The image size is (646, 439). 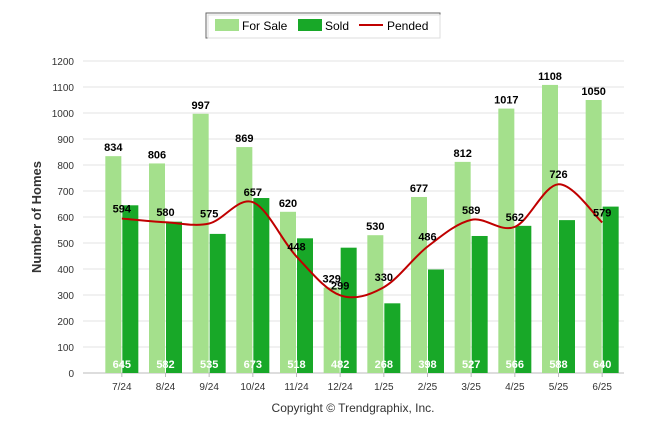 I want to click on legend-item-for-sale: For Sale, so click(x=251, y=26).